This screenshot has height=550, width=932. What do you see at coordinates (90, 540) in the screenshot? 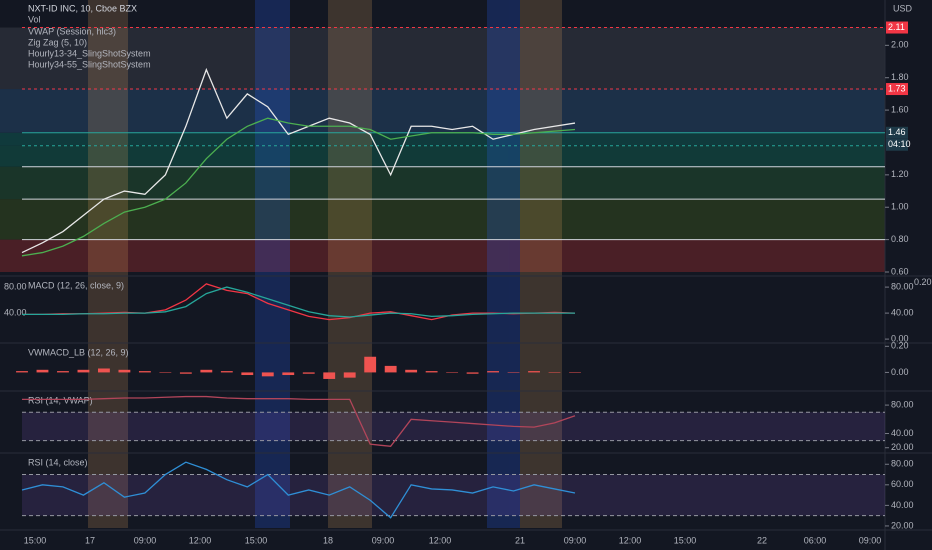
I see `time-label: 17` at bounding box center [90, 540].